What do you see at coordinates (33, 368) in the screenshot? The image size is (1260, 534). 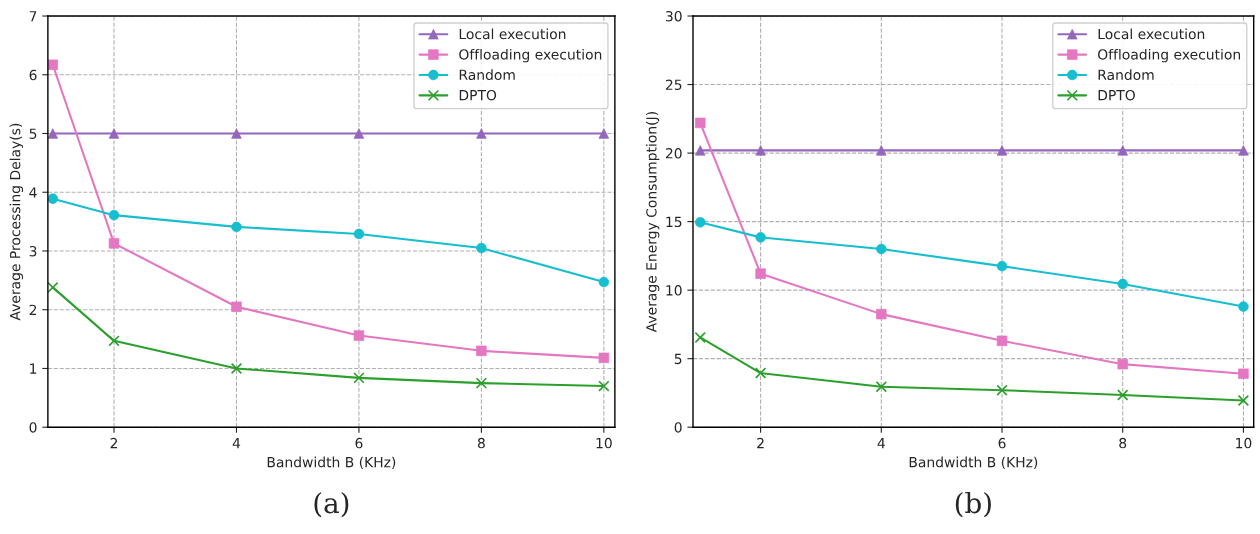 I see `y-tick-label: 1` at bounding box center [33, 368].